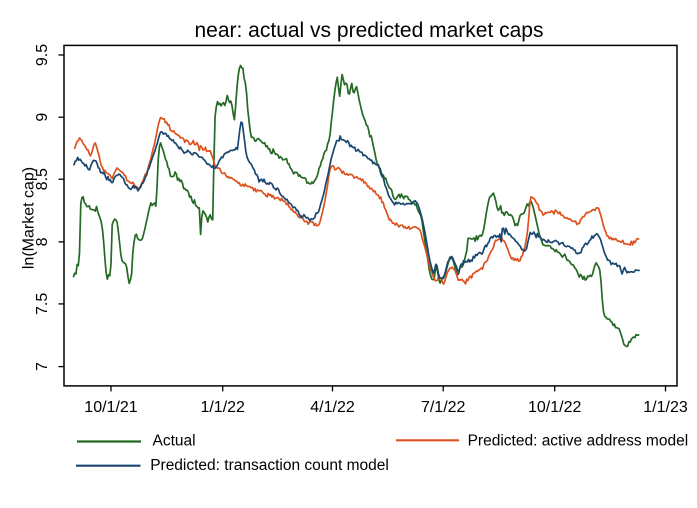  I want to click on svg-text: 9, so click(42, 117).